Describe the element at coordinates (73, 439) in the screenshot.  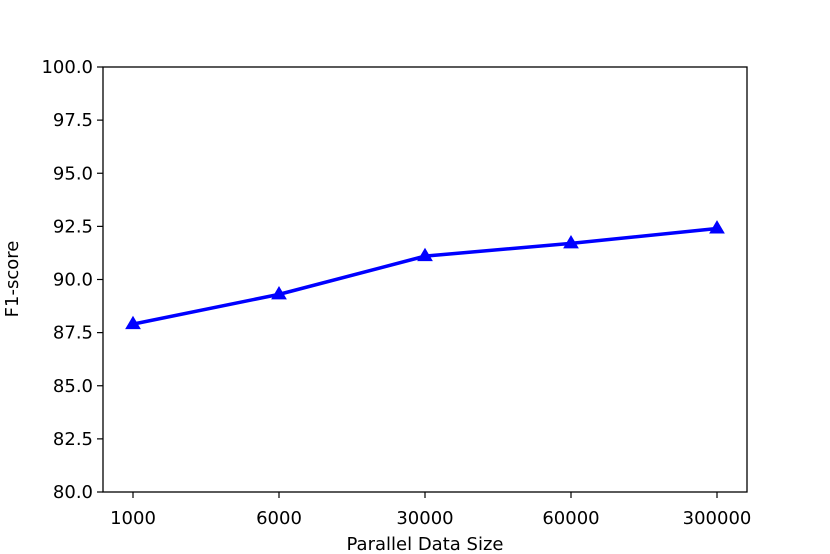
I see `y-tick-label: 82.5` at that location.